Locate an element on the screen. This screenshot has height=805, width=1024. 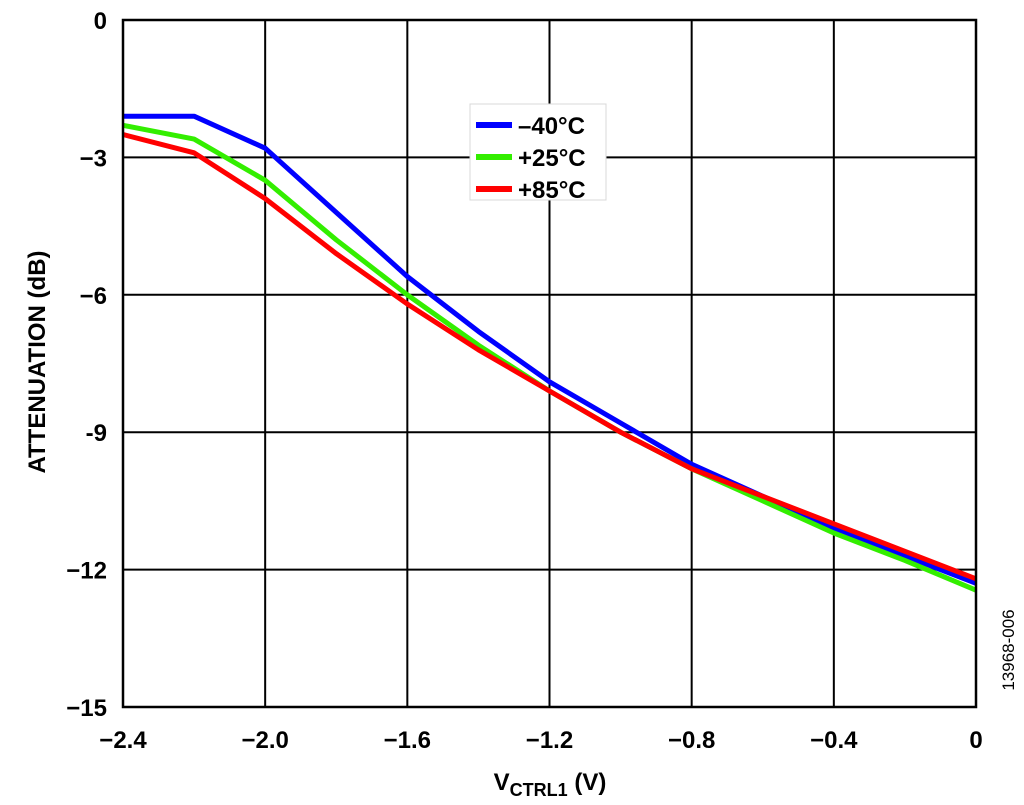
x-tick-label: −1.2 is located at coordinates (549, 740).